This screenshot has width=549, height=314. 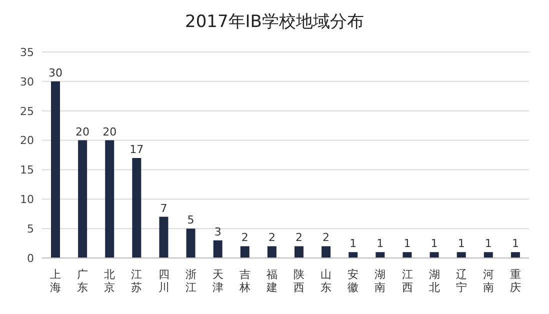 What do you see at coordinates (218, 281) in the screenshot?
I see `x-tick-label: 天津` at bounding box center [218, 281].